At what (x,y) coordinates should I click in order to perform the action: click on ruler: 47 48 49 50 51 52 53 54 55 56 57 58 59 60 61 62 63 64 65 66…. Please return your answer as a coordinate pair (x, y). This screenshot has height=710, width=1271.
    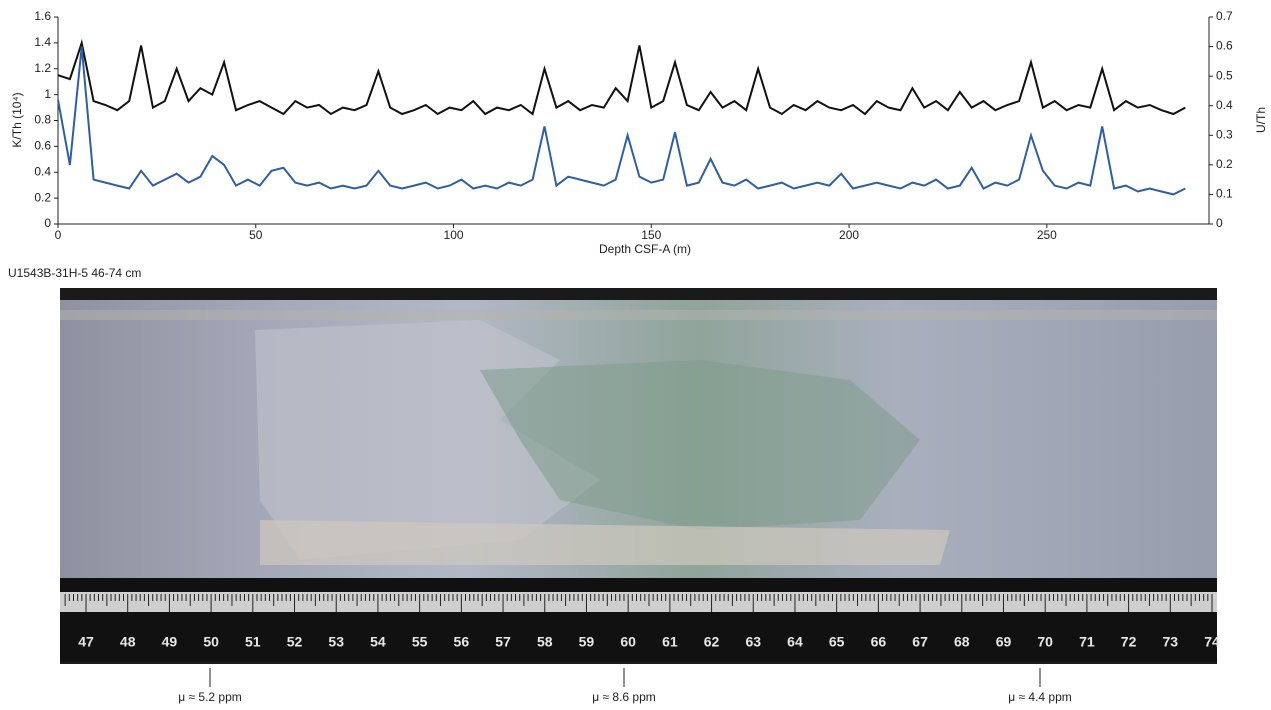
    Looking at the image, I should click on (642, 622).